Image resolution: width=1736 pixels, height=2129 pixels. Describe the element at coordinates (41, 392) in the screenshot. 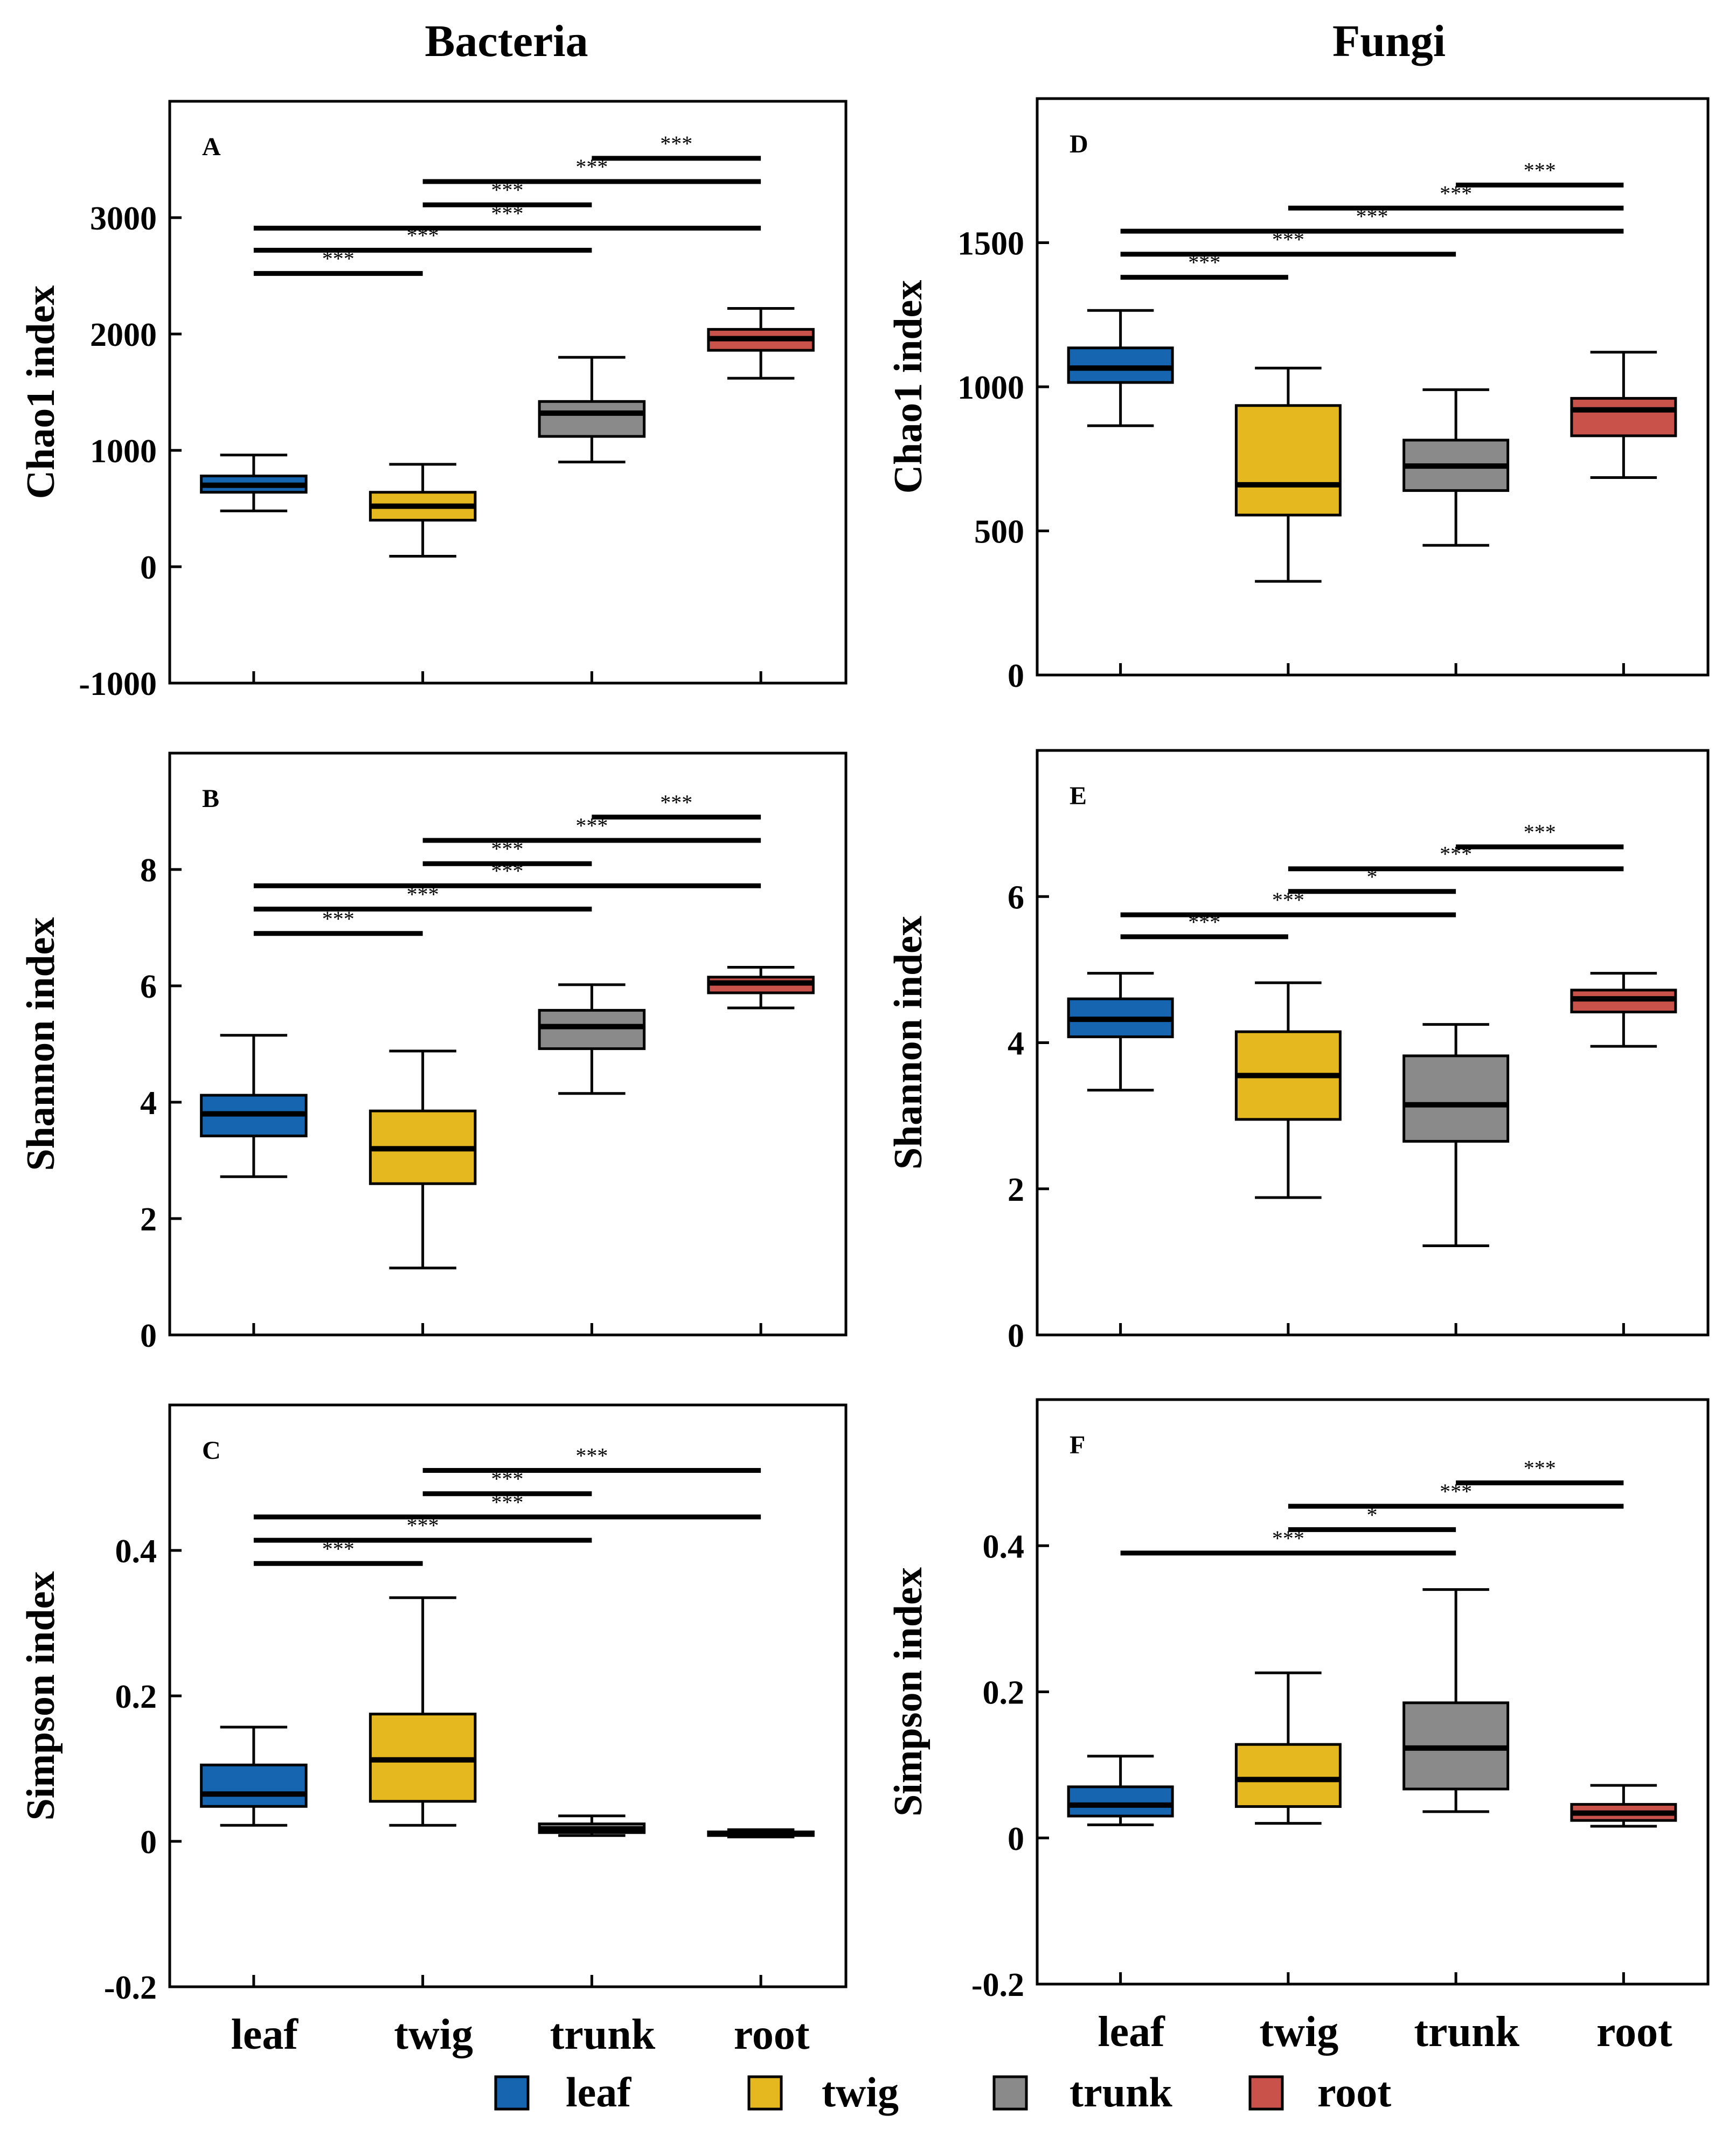

I see `panel-a-ylabel: Chao1 index` at that location.